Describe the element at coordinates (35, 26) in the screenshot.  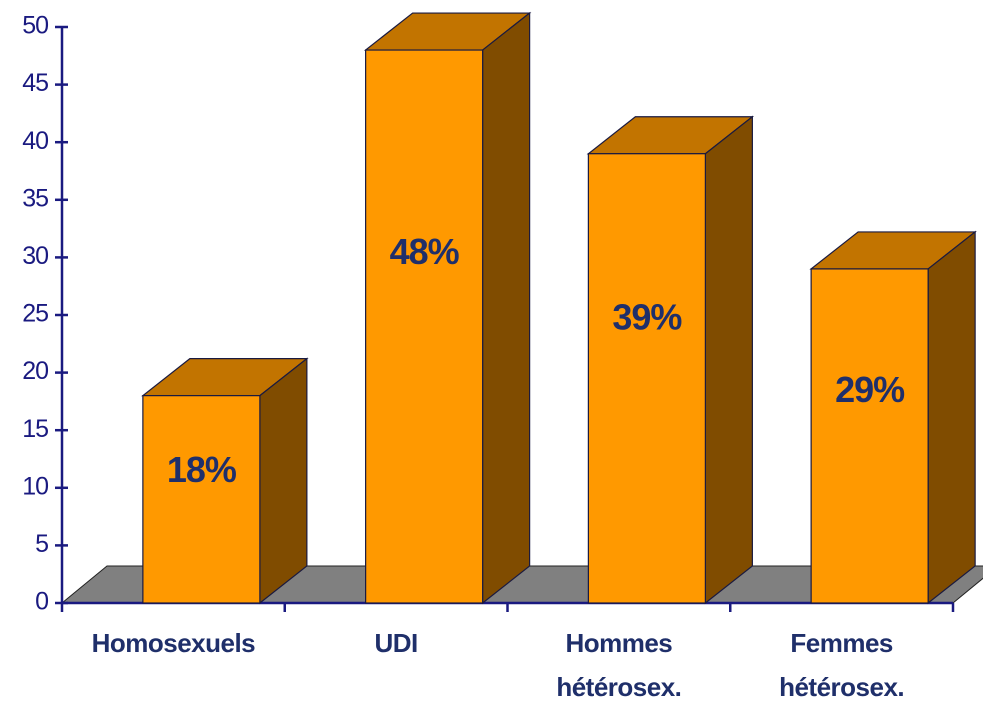
I see `y-tick-label: 50` at that location.